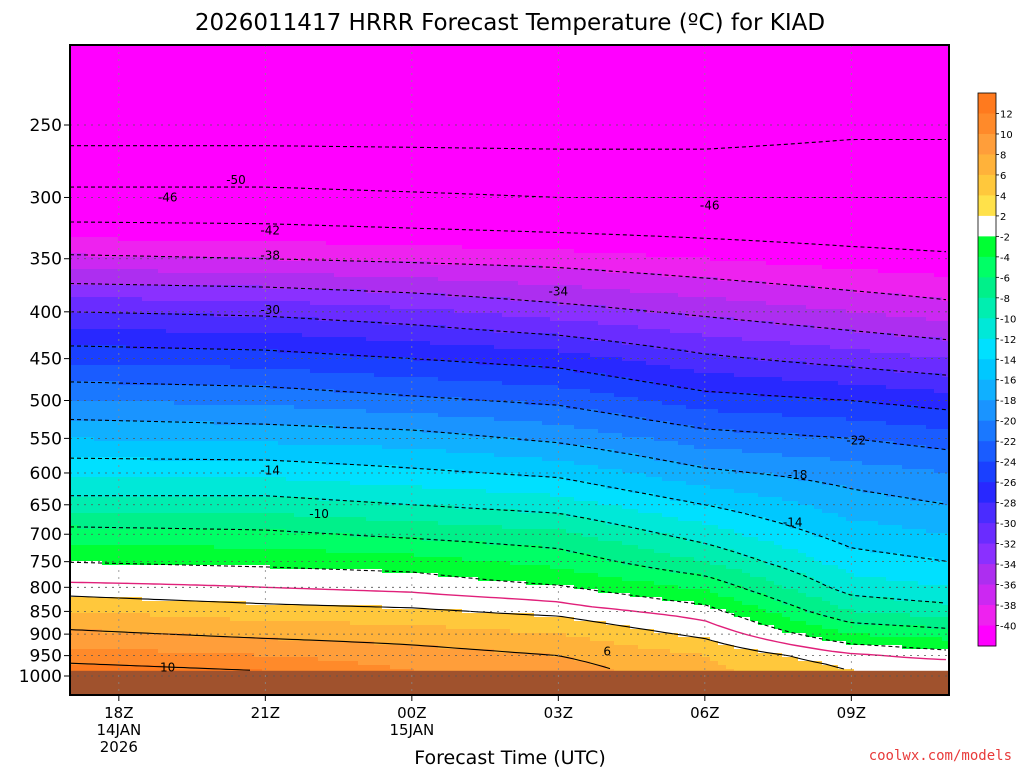  Describe the element at coordinates (1008, 442) in the screenshot. I see `colorbar-label: -22` at that location.